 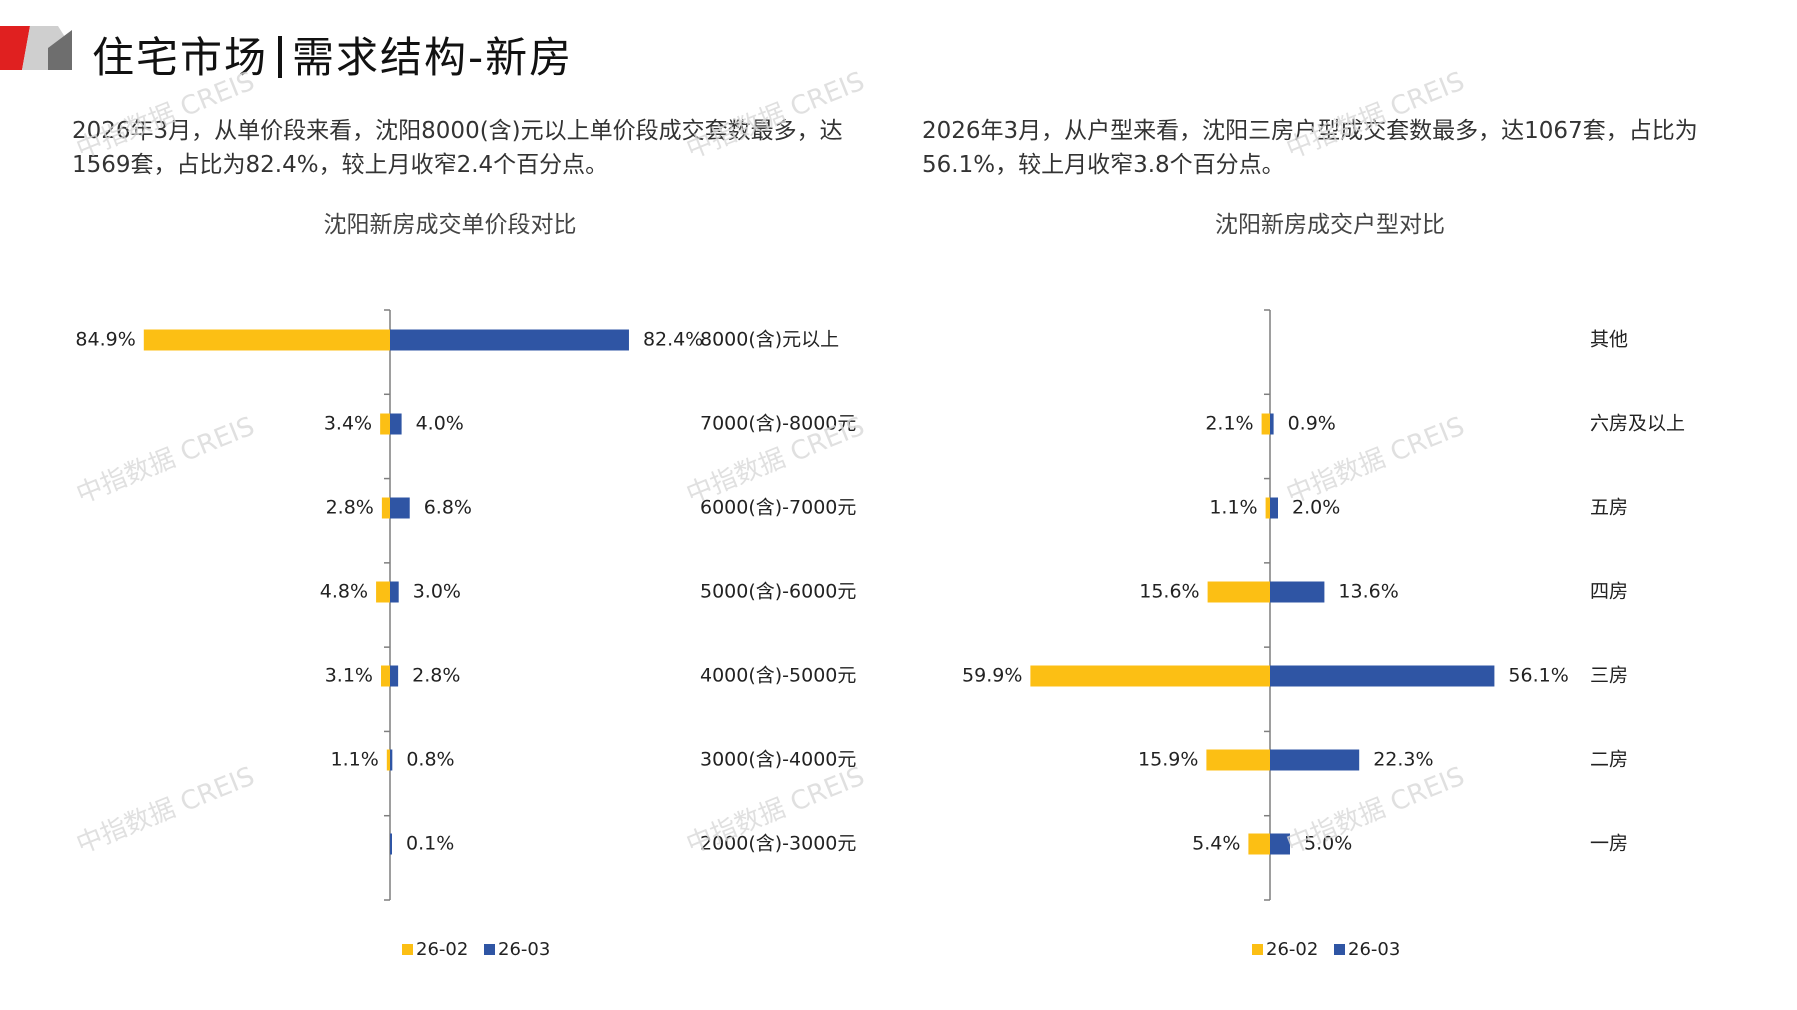 I want to click on data-label-26-03: 56.1%, so click(x=1538, y=676).